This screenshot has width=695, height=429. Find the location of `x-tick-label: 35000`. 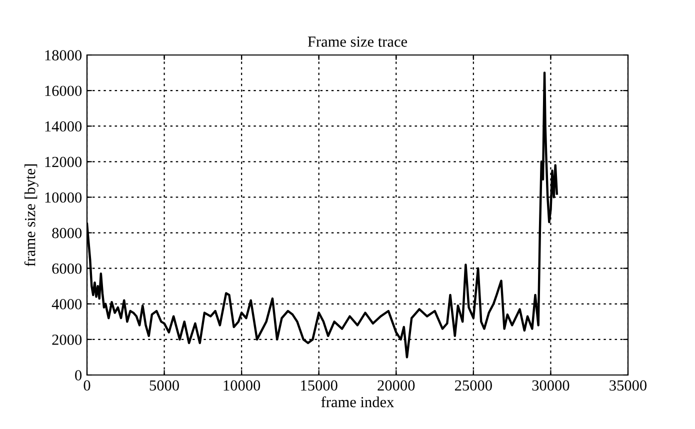

x-tick-label: 35000 is located at coordinates (628, 385).